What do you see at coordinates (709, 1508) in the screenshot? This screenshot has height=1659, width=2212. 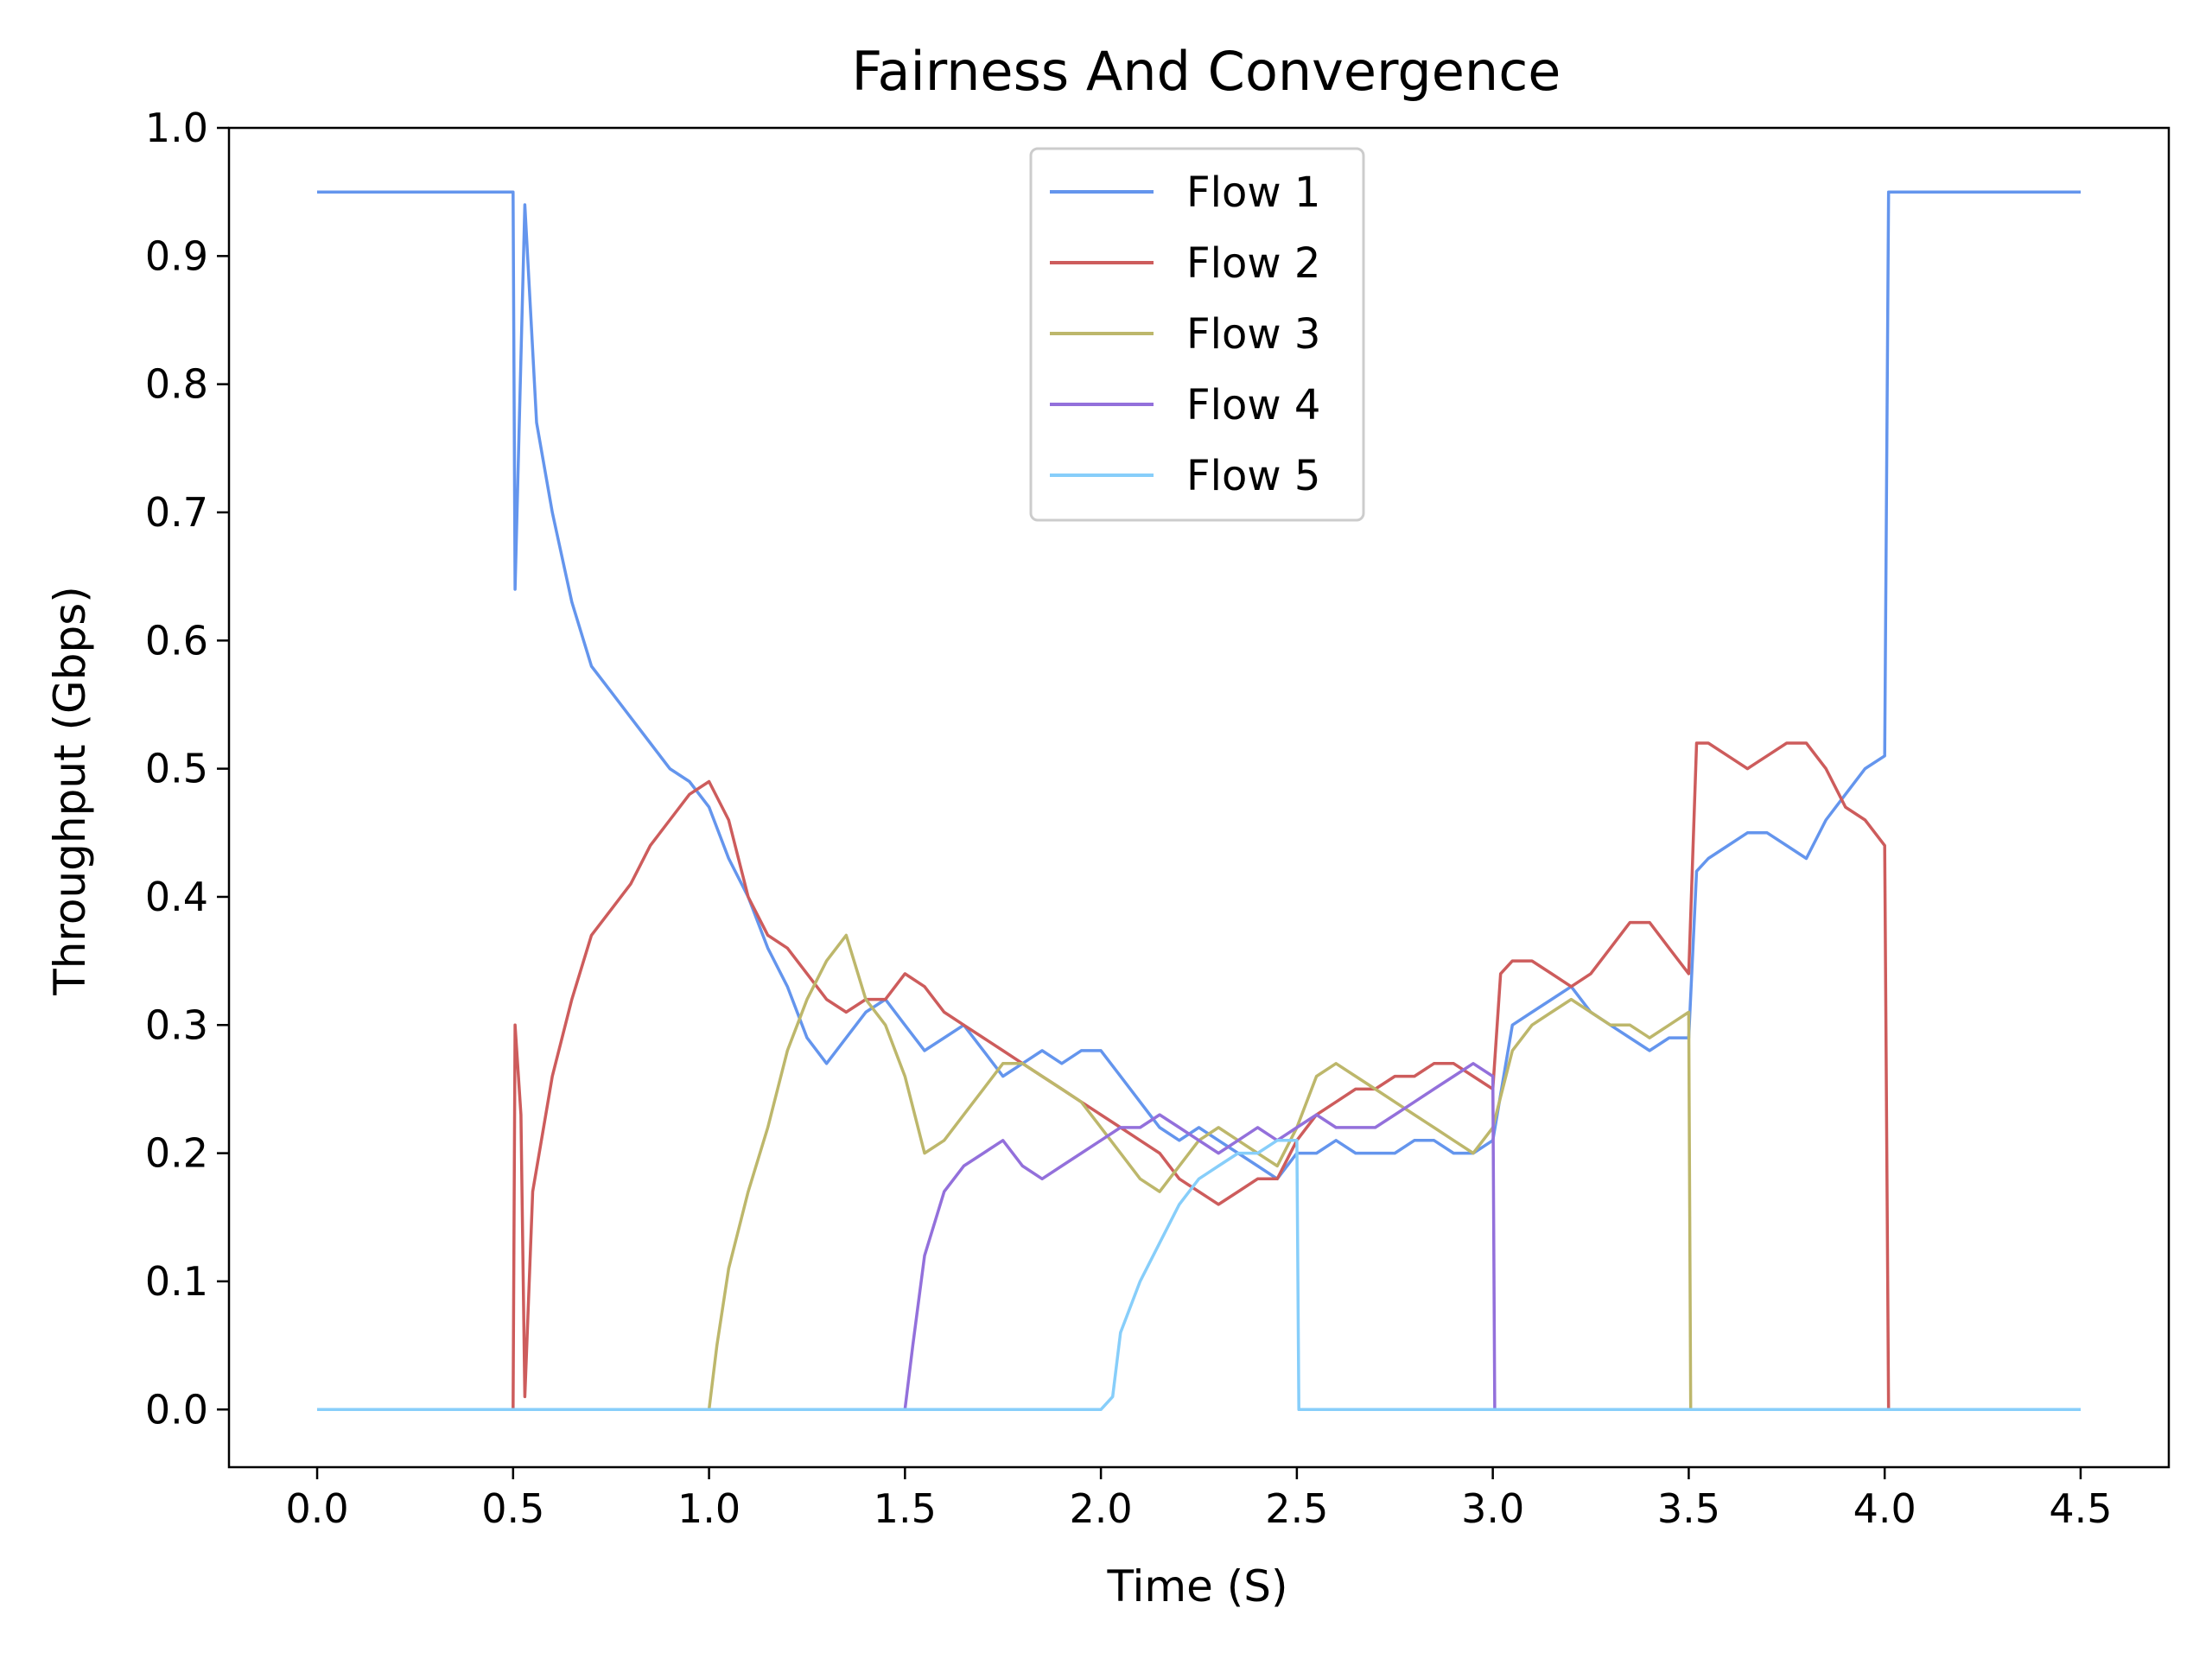 I see `x-tick-label: 1.0` at bounding box center [709, 1508].